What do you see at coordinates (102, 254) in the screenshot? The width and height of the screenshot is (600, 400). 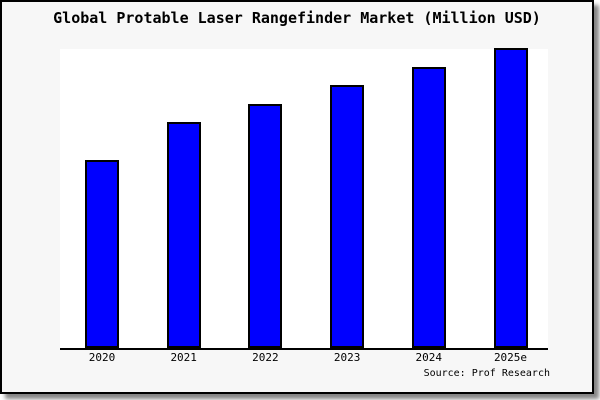 I see `bar-2020` at bounding box center [102, 254].